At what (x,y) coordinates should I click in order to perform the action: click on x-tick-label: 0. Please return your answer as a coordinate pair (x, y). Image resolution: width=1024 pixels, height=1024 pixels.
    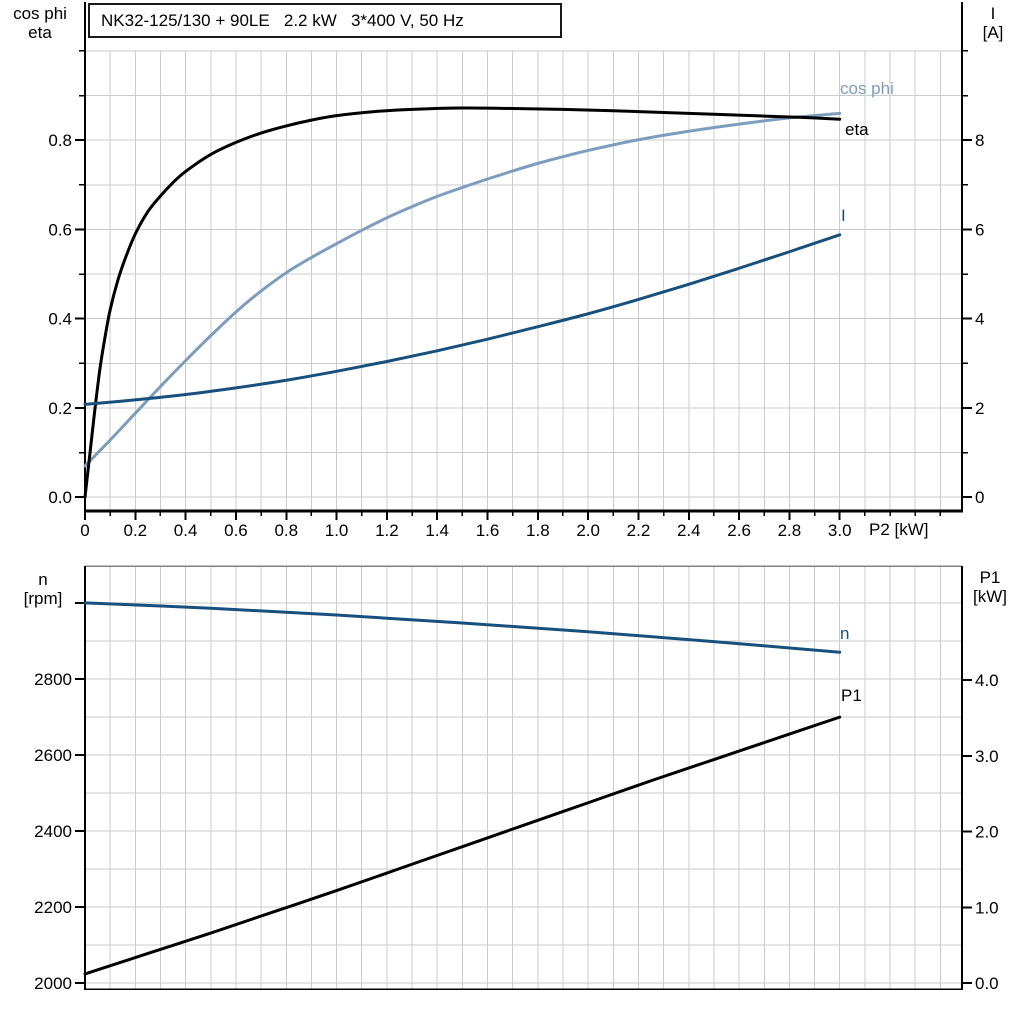
    Looking at the image, I should click on (84, 530).